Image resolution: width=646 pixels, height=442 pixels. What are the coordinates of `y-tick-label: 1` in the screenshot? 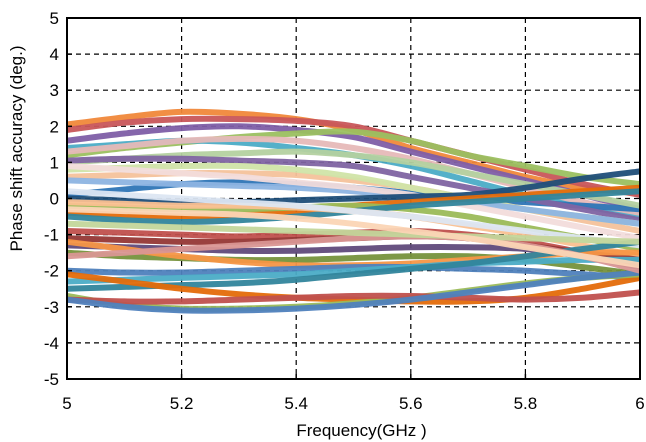 It's located at (54, 162).